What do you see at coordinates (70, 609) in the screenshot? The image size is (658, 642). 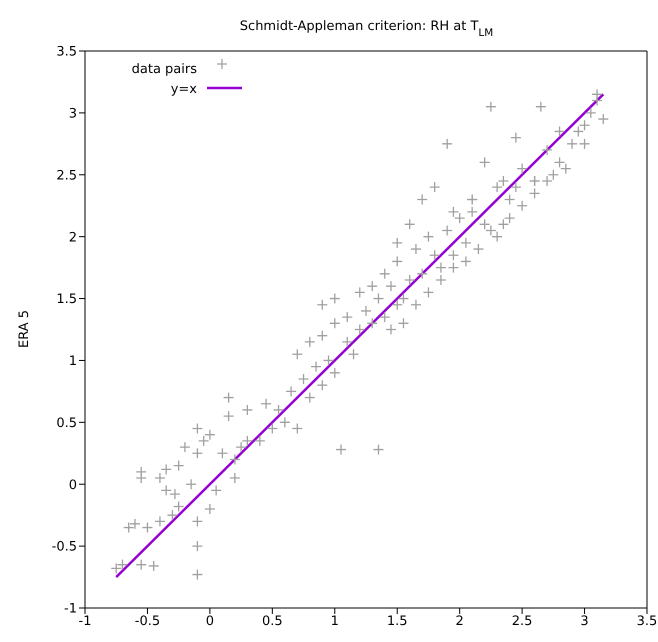 I see `y-tick-label: -1` at bounding box center [70, 609].